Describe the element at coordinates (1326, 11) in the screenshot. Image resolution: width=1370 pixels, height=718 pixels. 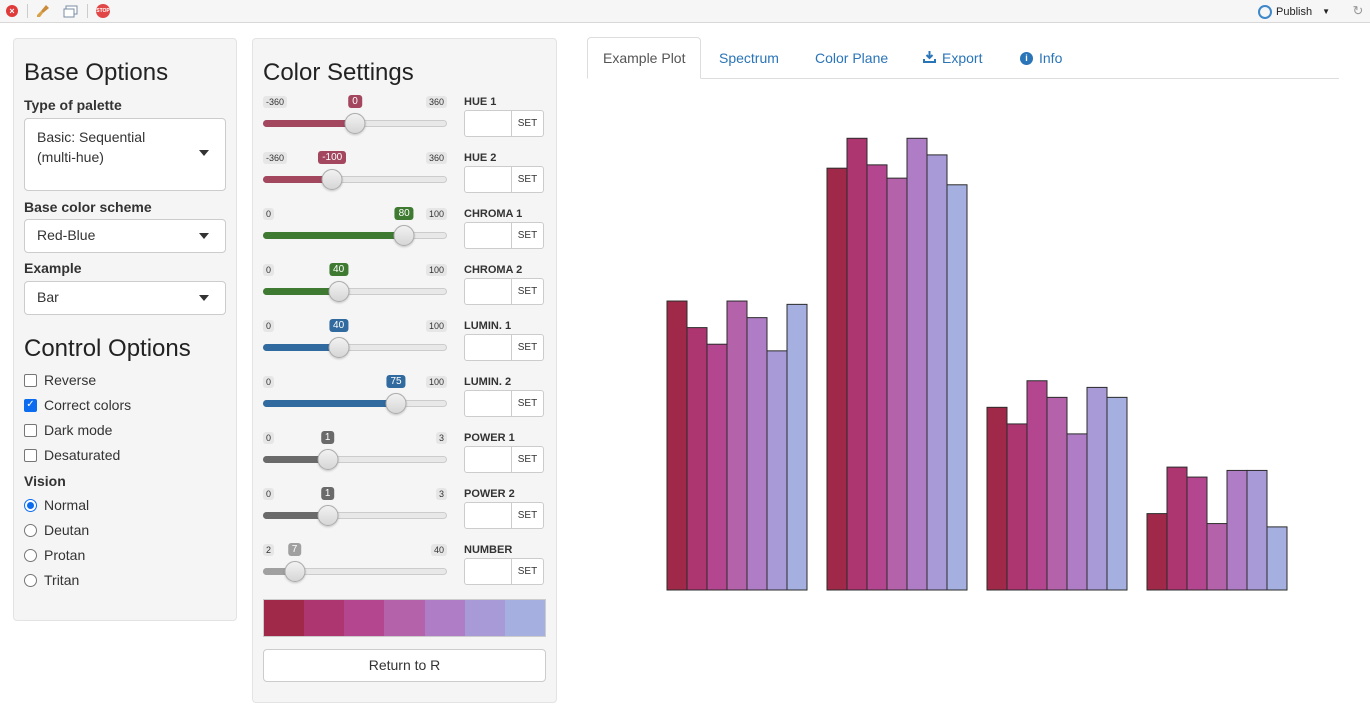
I see `chevron-down-icon: ▼` at that location.